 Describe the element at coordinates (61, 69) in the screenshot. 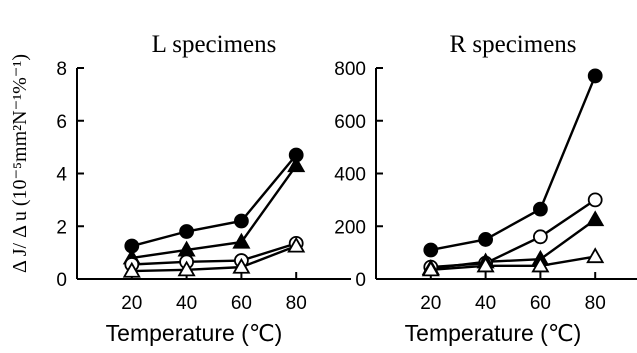

I see `y-tick-label: 8` at that location.